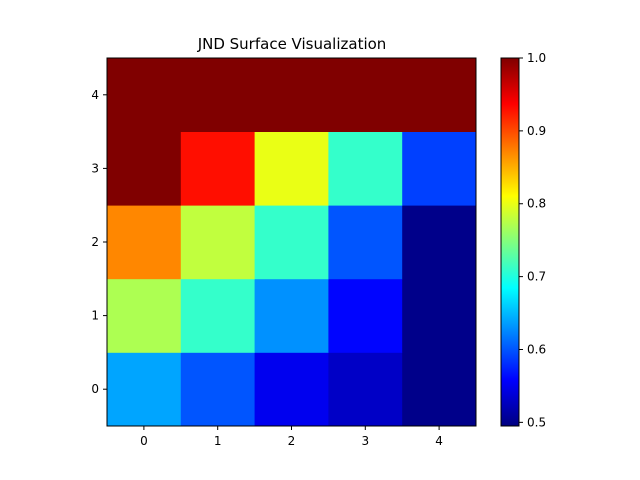 The height and width of the screenshot is (480, 640). I want to click on x-tick-label: 2, so click(292, 441).